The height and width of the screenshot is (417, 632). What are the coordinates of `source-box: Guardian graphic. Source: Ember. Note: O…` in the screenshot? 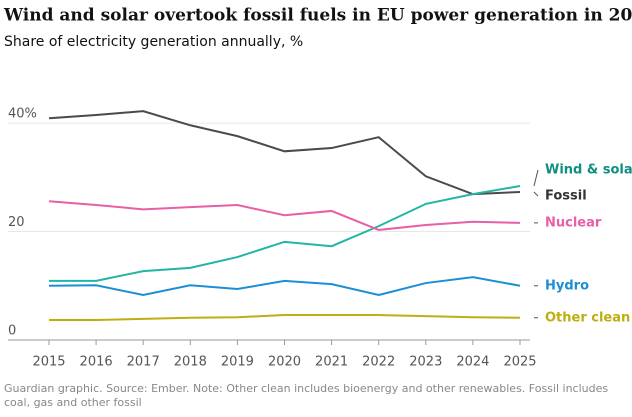 It's located at (306, 395).